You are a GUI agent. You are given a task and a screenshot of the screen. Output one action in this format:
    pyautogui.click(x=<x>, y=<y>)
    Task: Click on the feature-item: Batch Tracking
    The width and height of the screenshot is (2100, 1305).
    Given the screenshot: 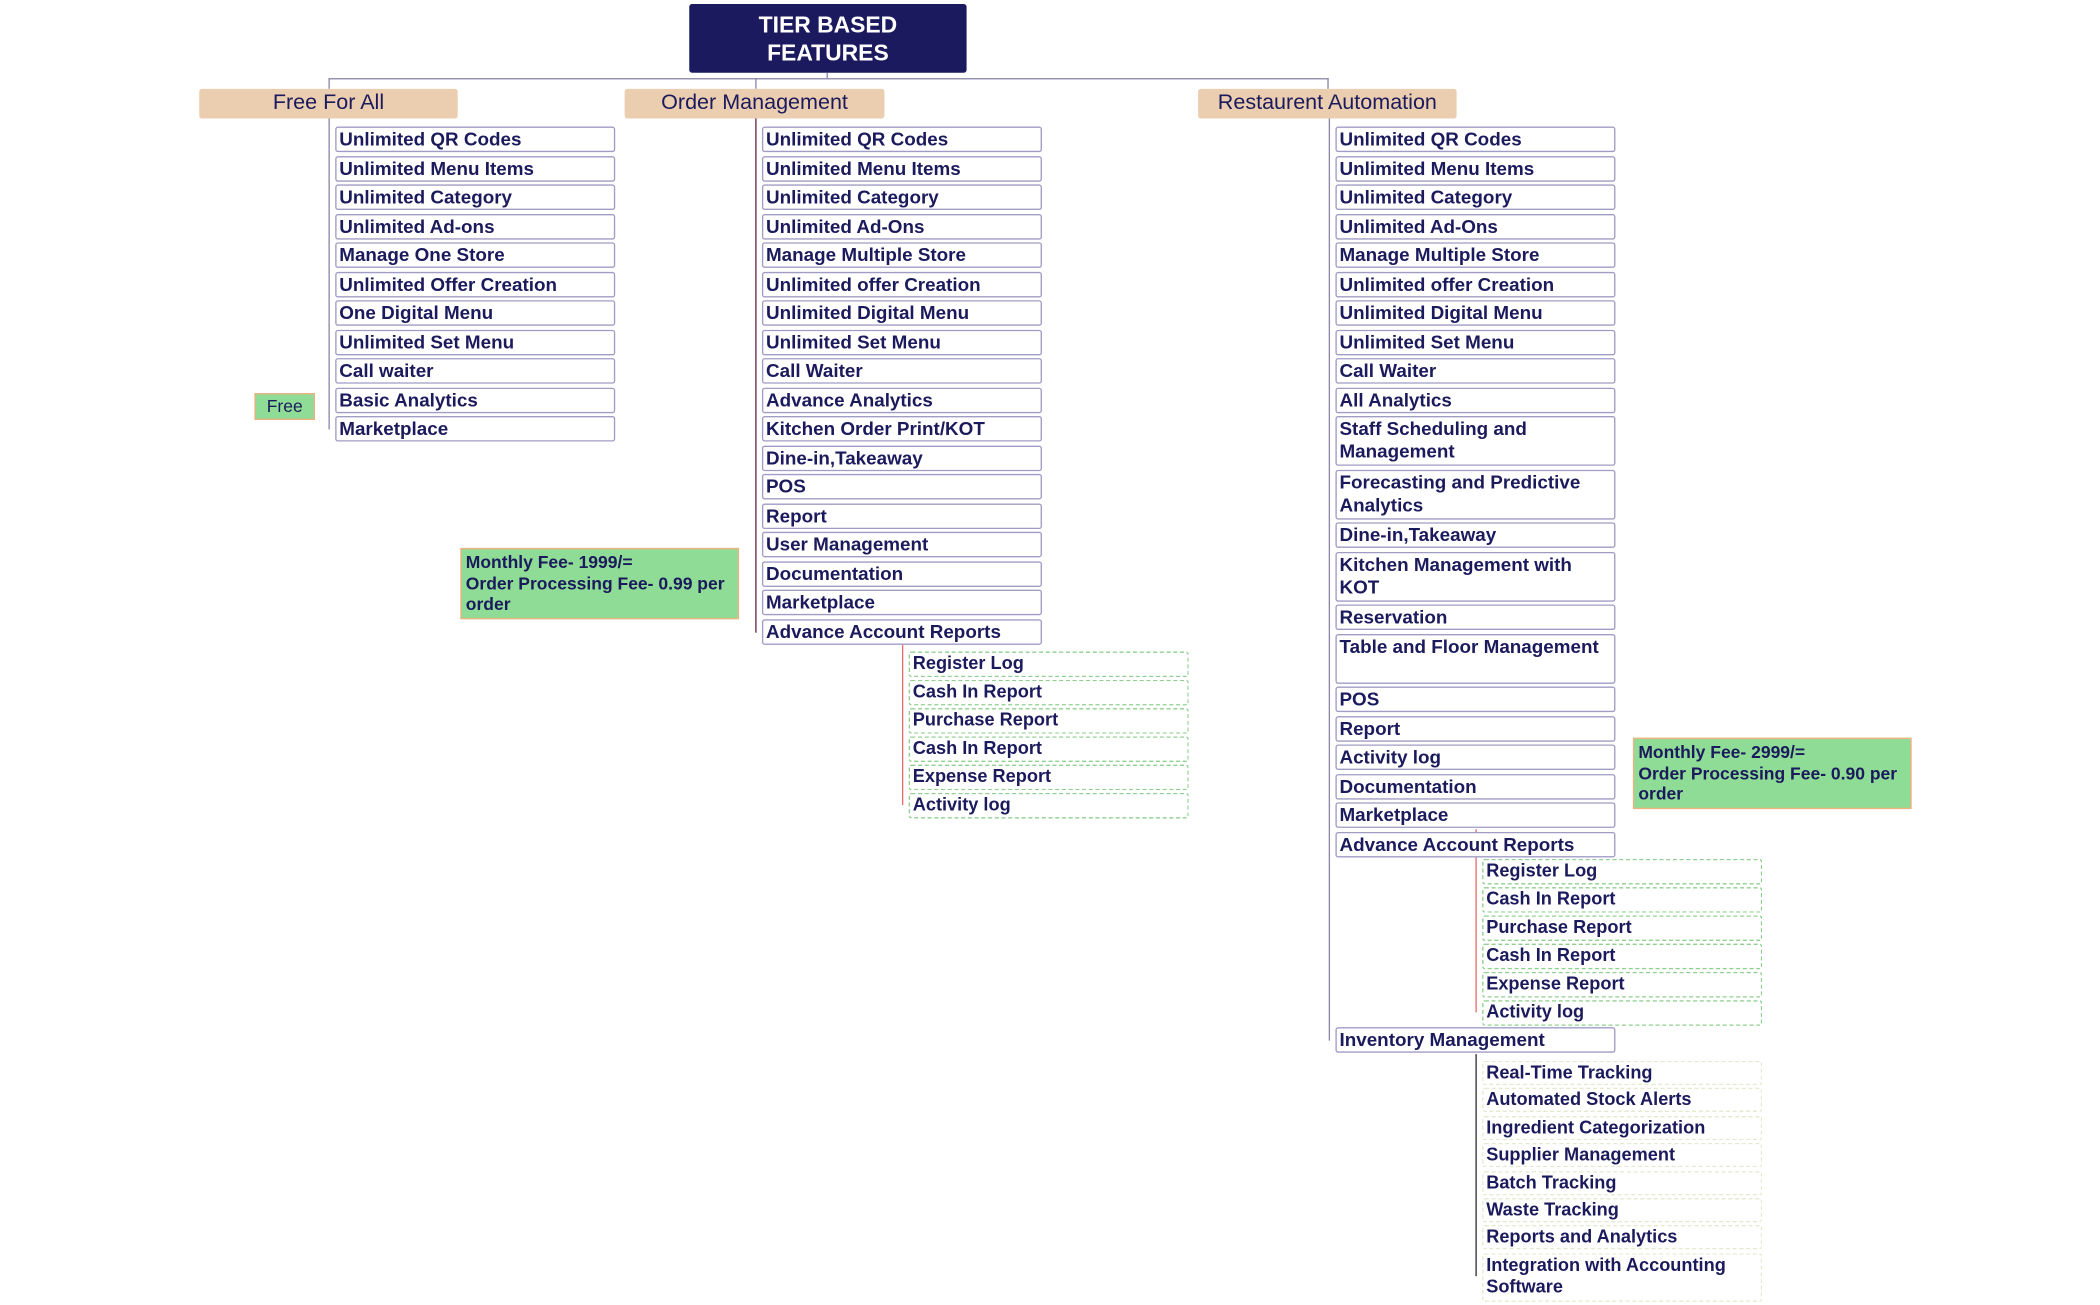 What is the action you would take?
    pyautogui.click(x=1622, y=1182)
    